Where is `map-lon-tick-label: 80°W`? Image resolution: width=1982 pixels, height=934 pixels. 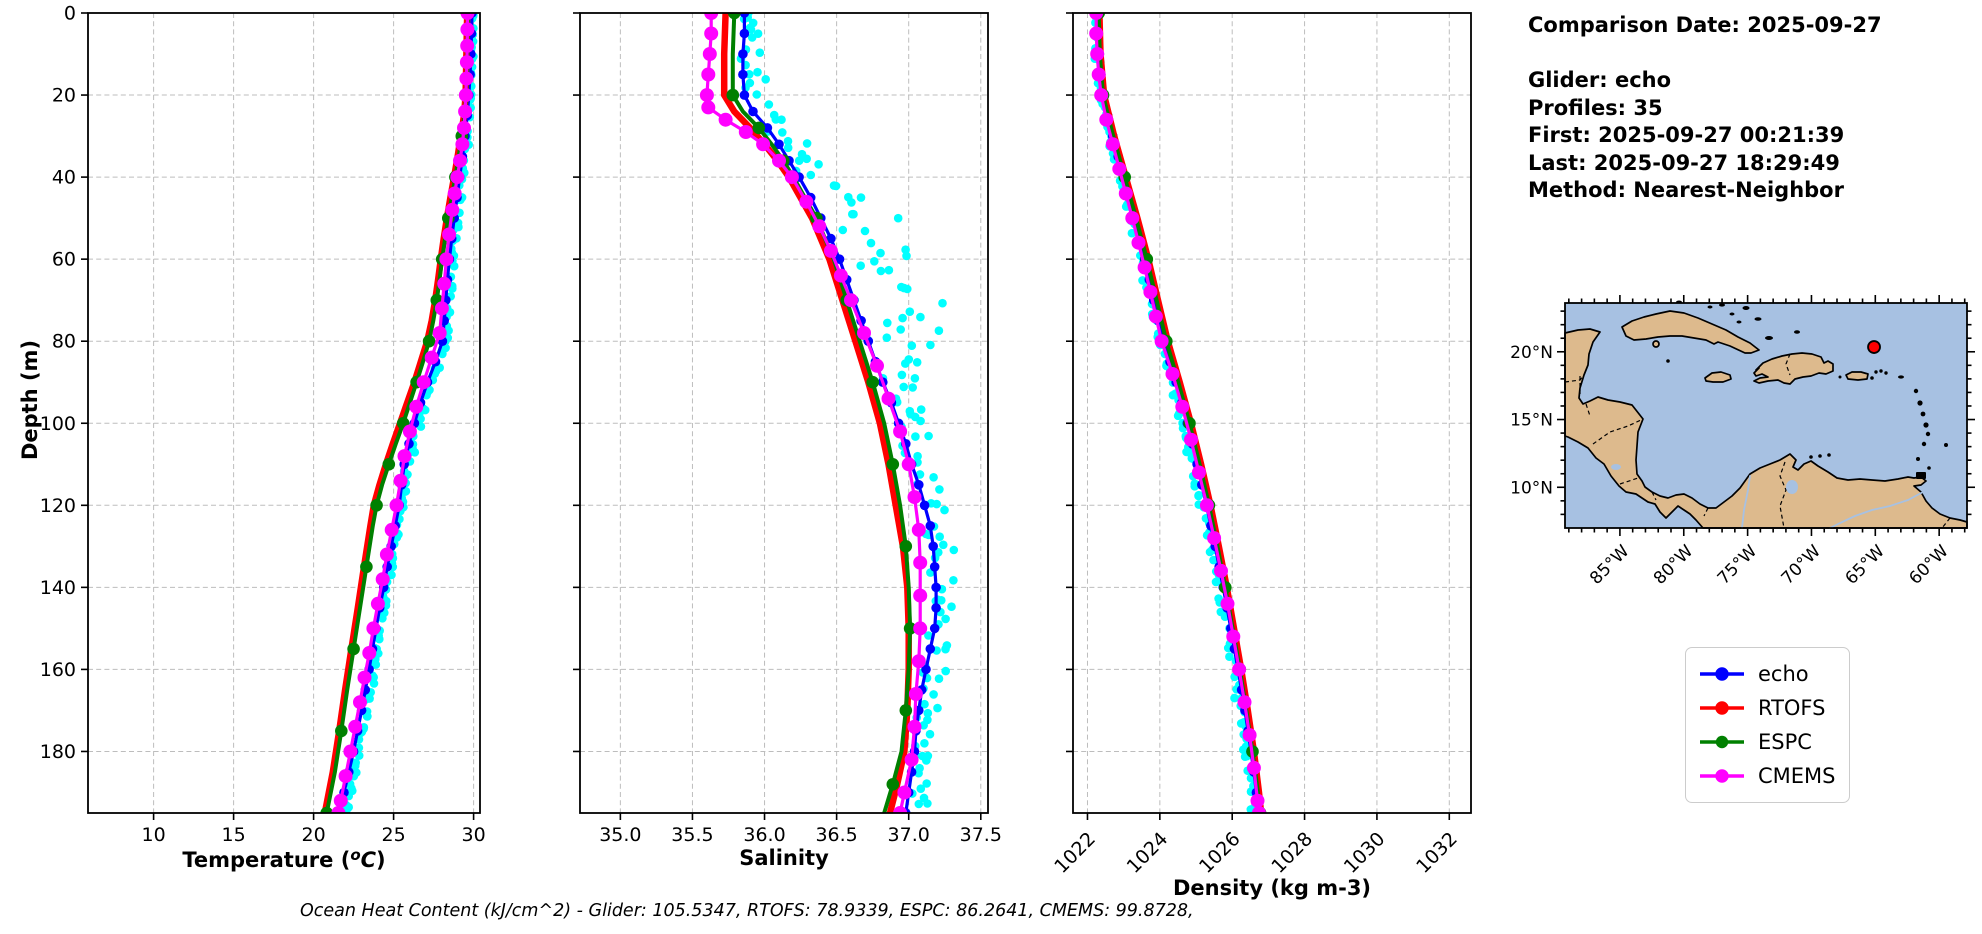 map-lon-tick-label: 80°W is located at coordinates (1673, 564).